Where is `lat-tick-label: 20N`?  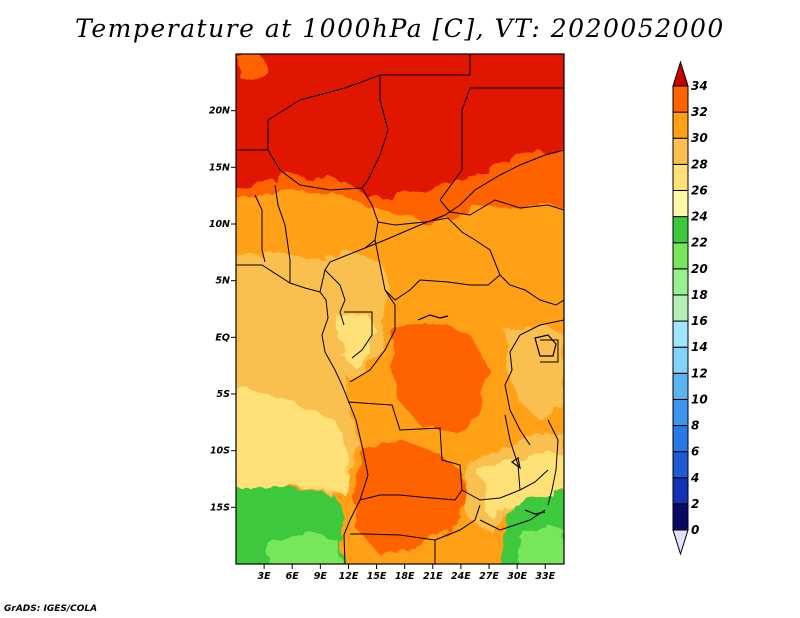
lat-tick-label: 20N is located at coordinates (219, 111).